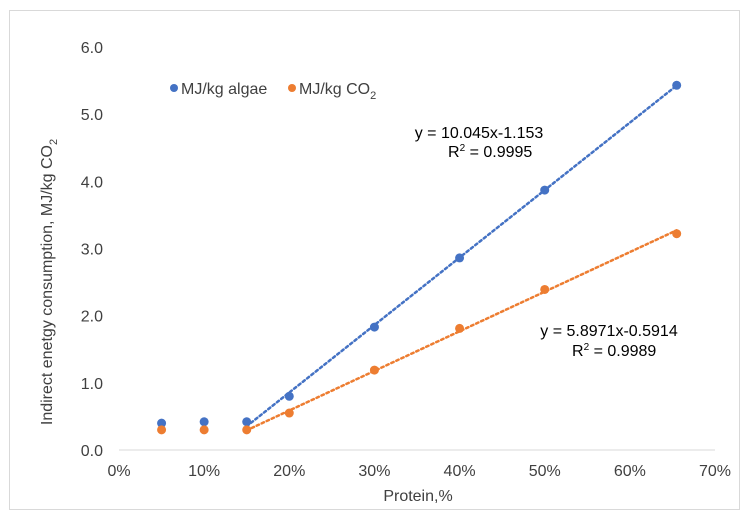 The image size is (750, 519). I want to click on y-tick-label: 1.0, so click(92, 384).